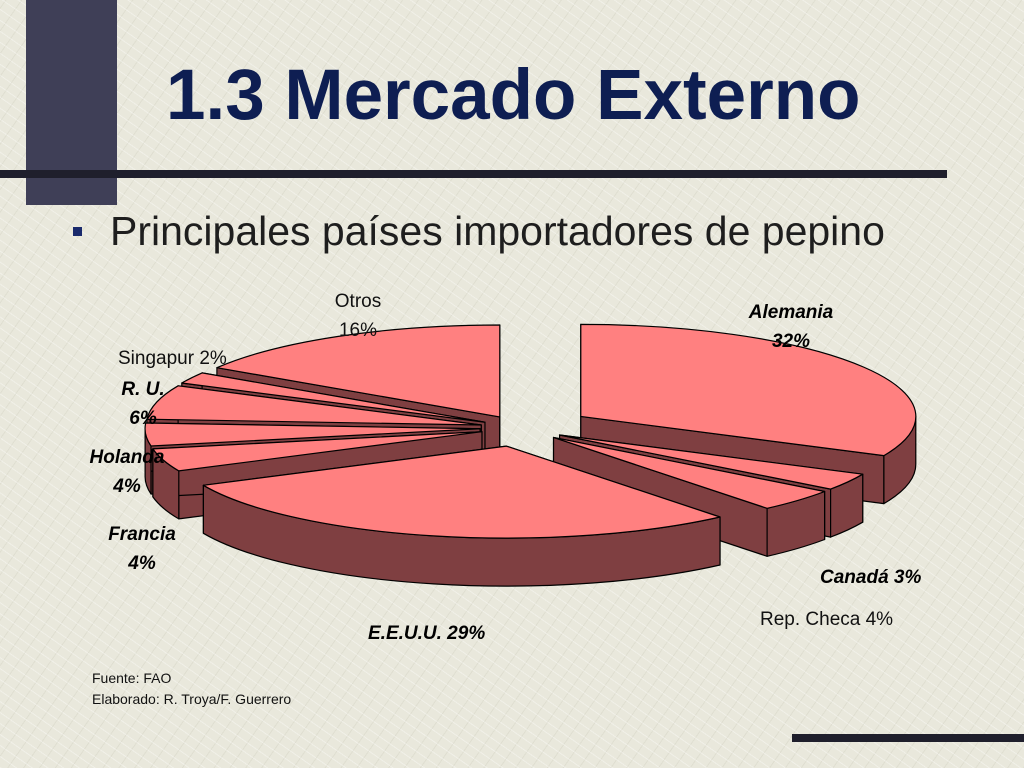 The width and height of the screenshot is (1024, 768). Describe the element at coordinates (748, 390) in the screenshot. I see `slice-top-alemania` at that location.